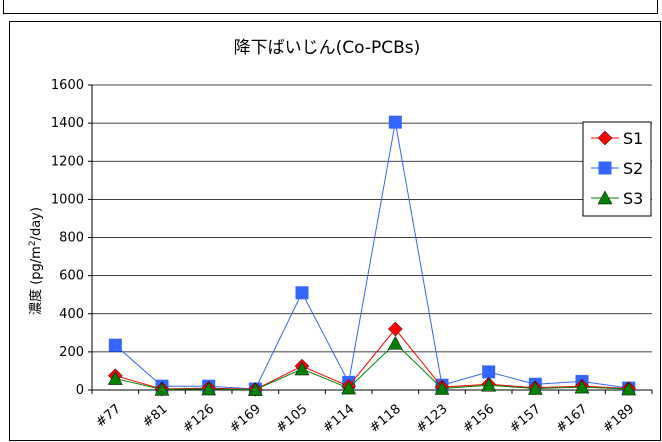 The image size is (662, 442). I want to click on legend-item-s3: S3, so click(617, 198).